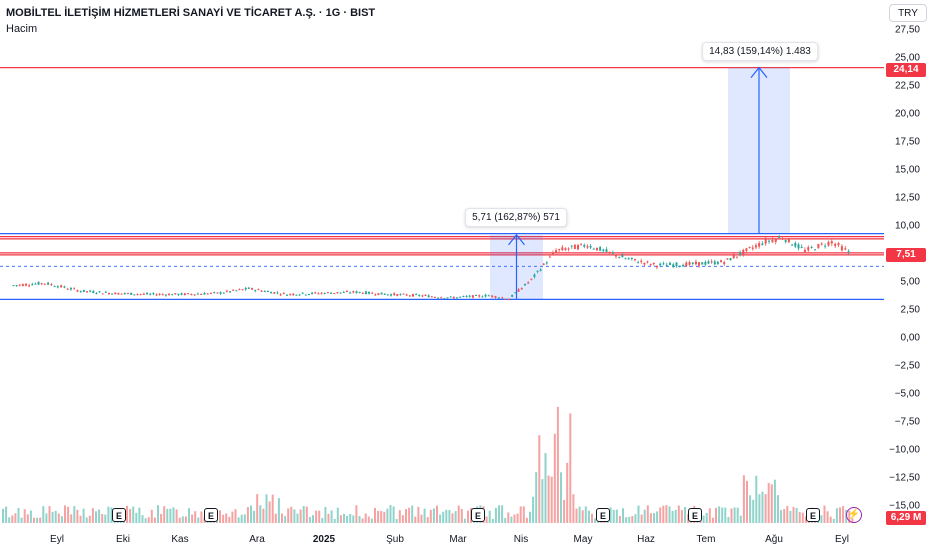  What do you see at coordinates (759, 72) in the screenshot?
I see `measure-arrow-head` at bounding box center [759, 72].